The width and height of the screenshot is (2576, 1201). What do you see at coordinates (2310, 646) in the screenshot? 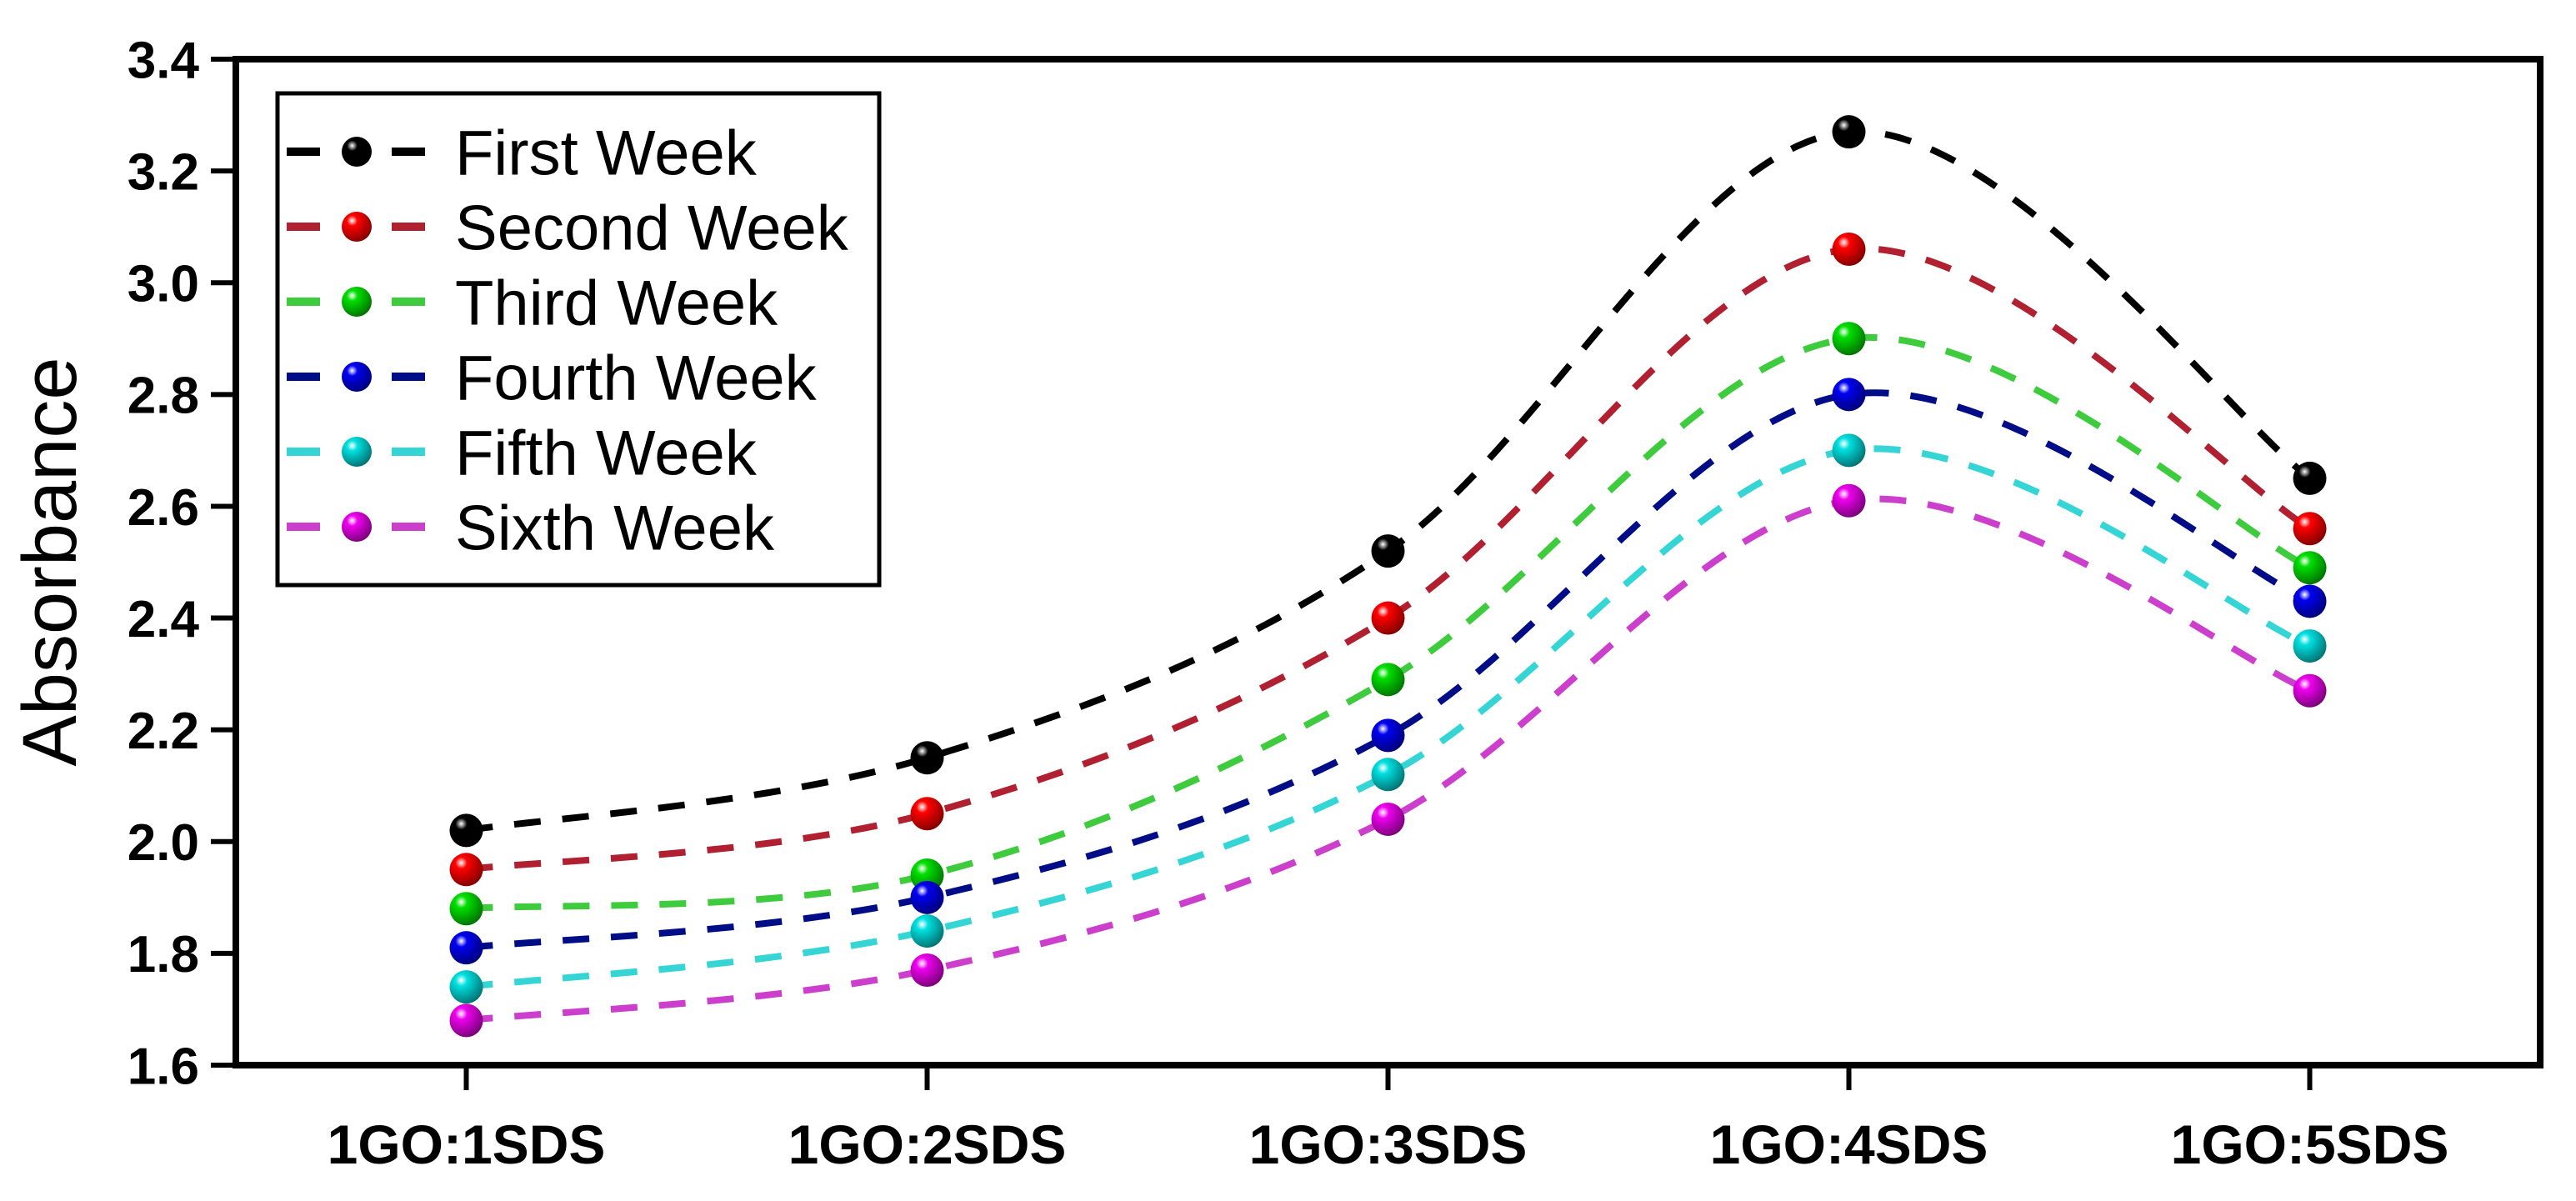
I see `marker-fifth-week-1go-5sds` at bounding box center [2310, 646].